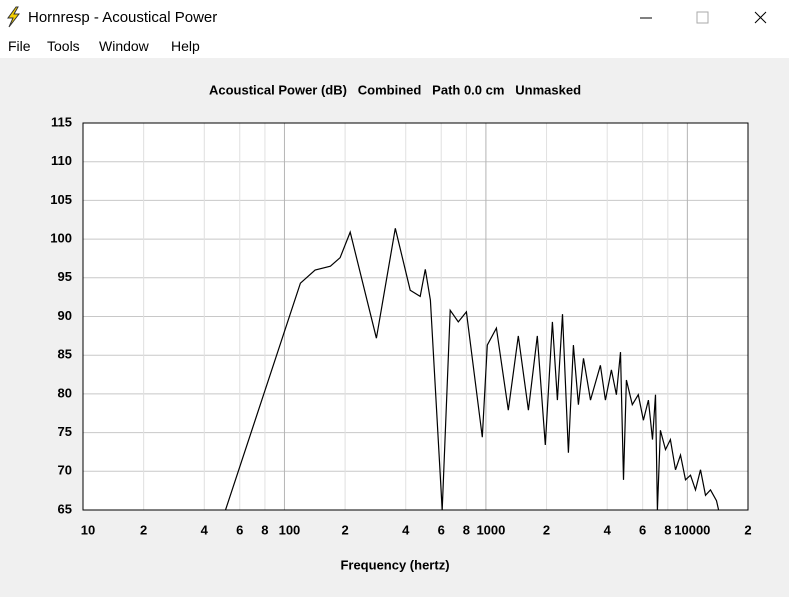  I want to click on menu-item: Help, so click(185, 46).